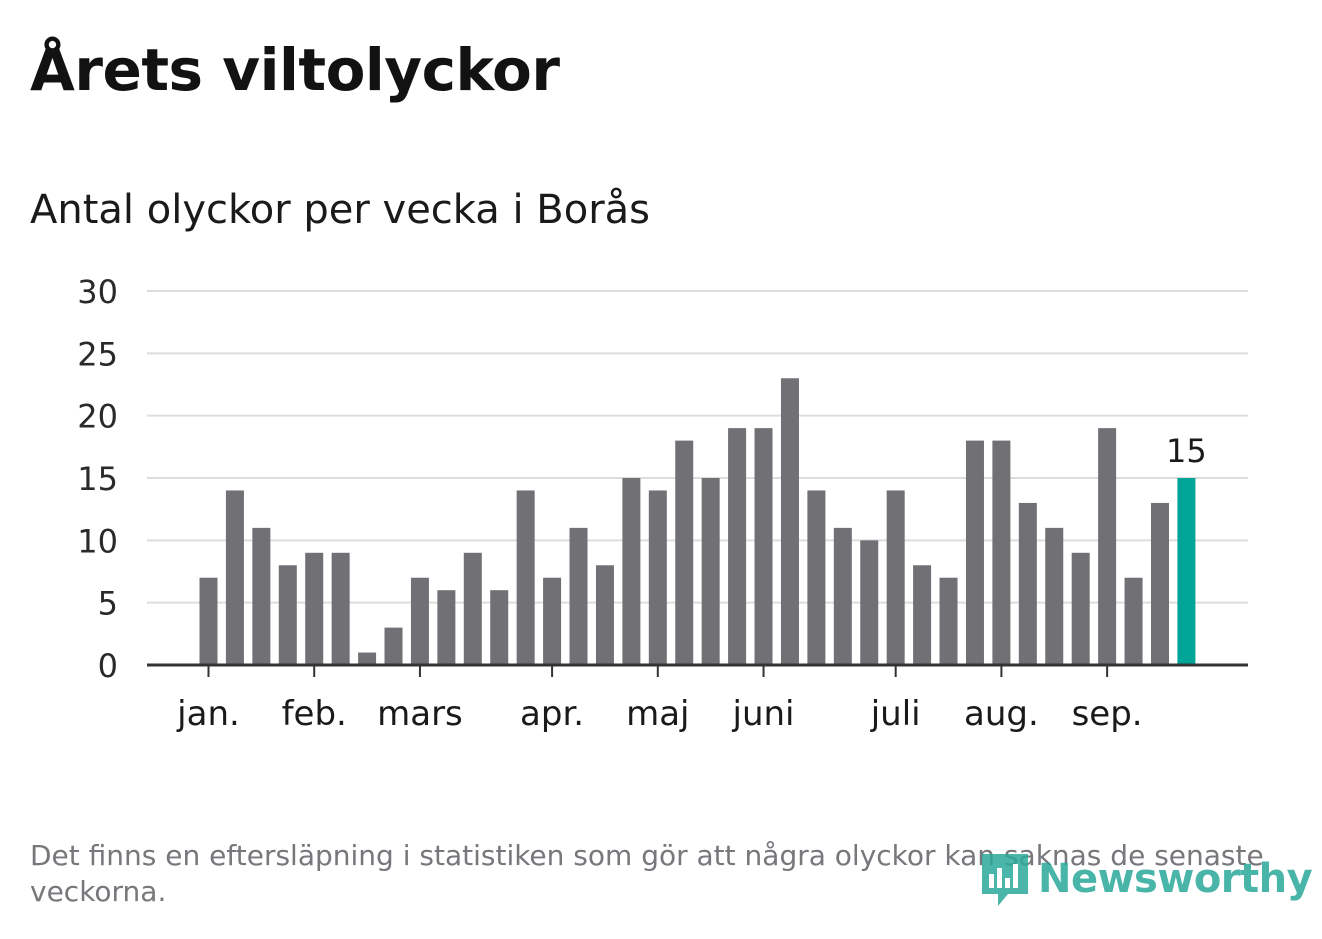 This screenshot has width=1322, height=939. Describe the element at coordinates (208, 714) in the screenshot. I see `x-tick-label: jan.` at that location.